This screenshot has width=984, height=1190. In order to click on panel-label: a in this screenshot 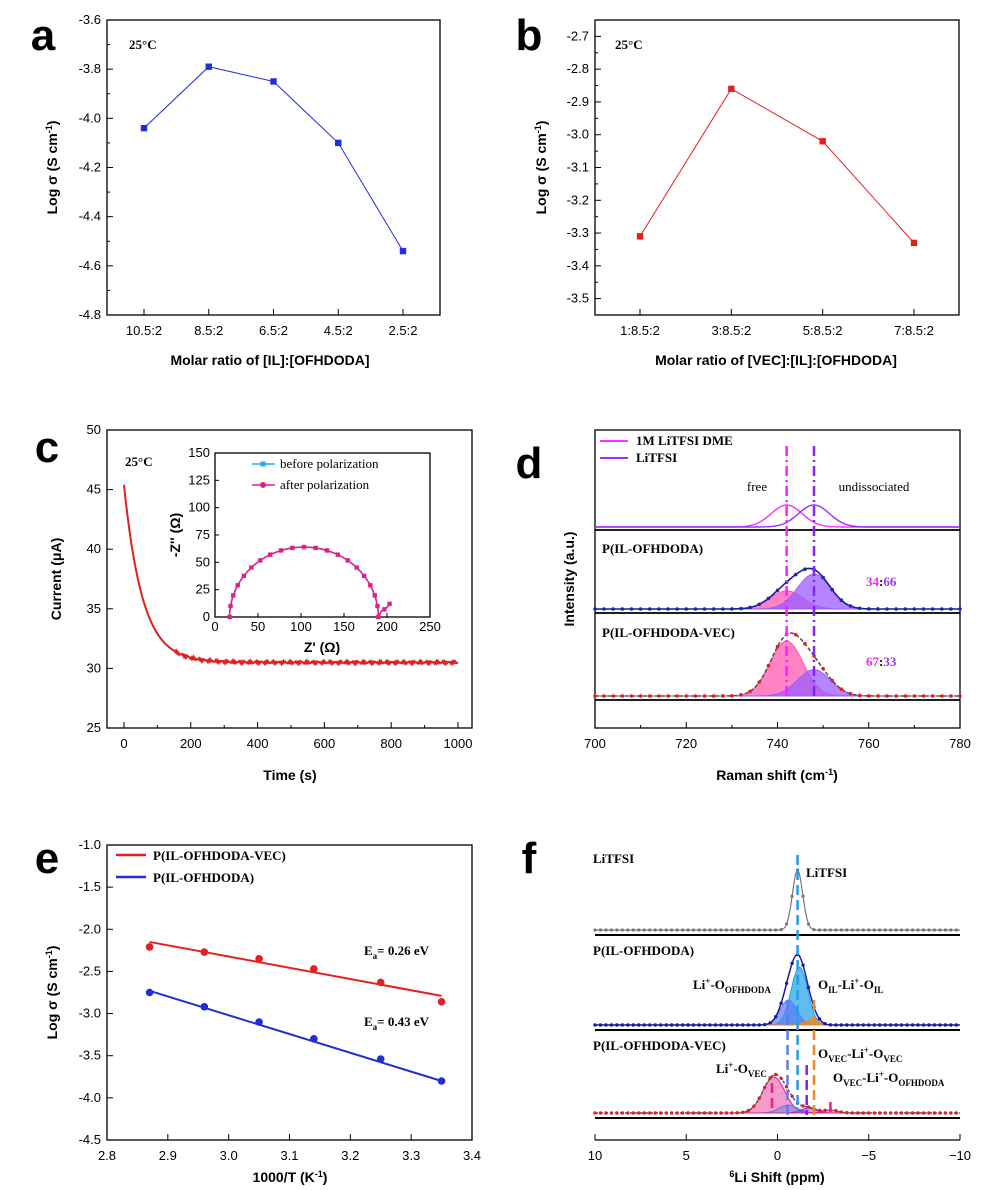, I will do `click(43, 35)`.